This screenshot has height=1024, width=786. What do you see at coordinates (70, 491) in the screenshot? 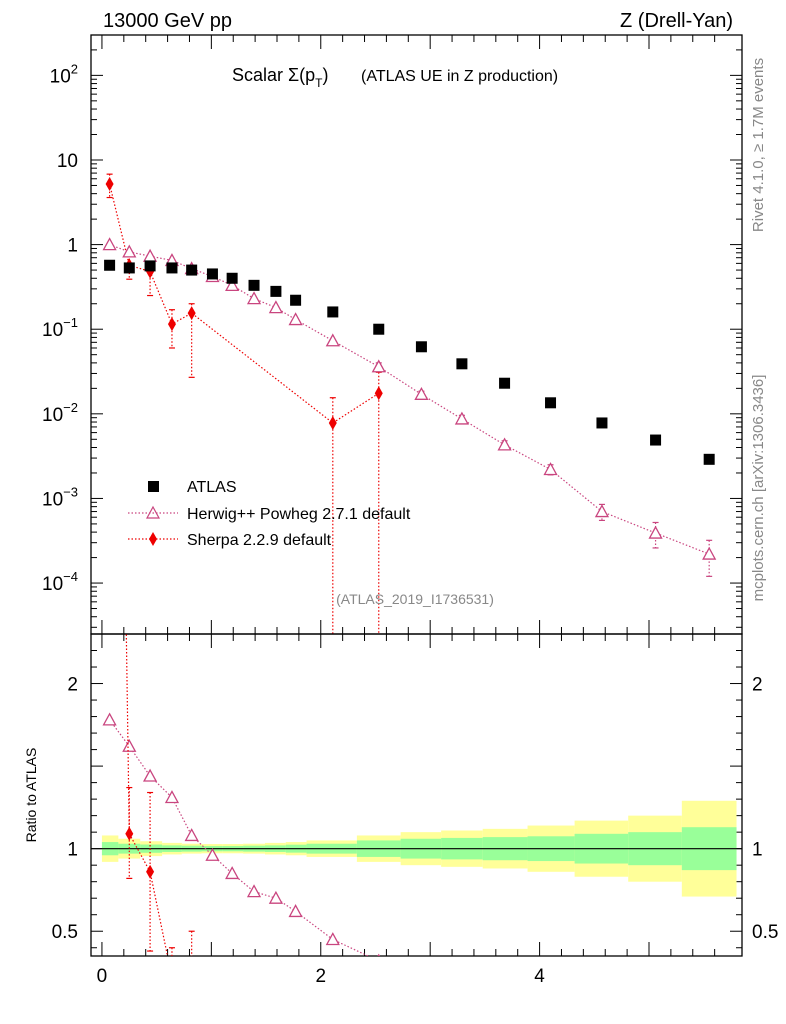
I see `y-tick-label-exp: −3` at bounding box center [70, 491].